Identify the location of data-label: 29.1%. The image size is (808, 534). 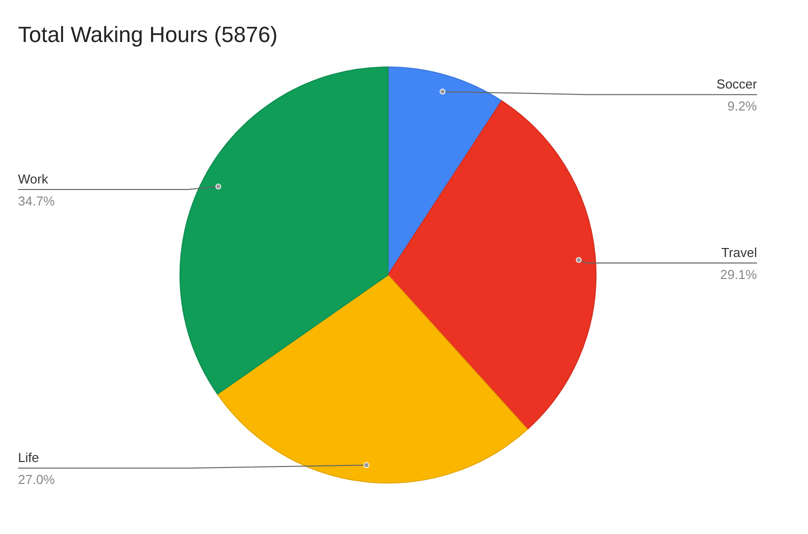
(739, 274).